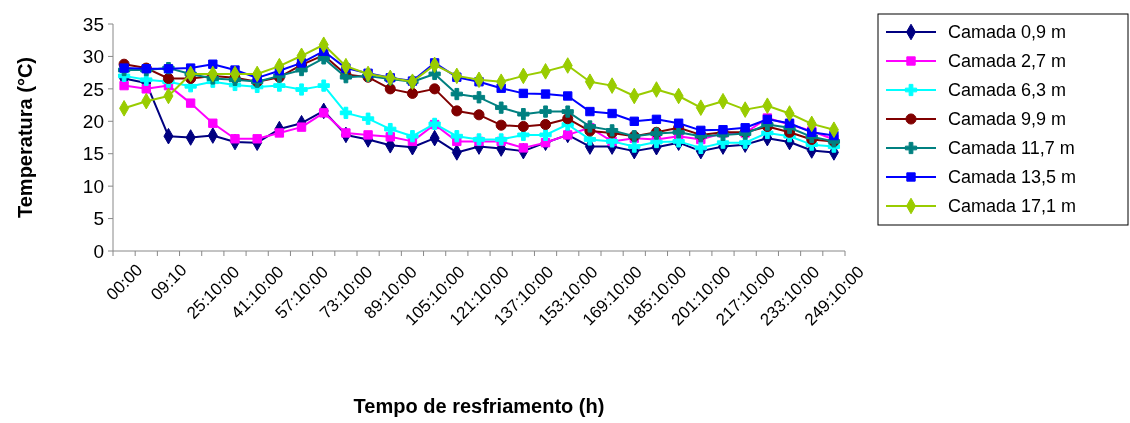 The height and width of the screenshot is (423, 1130). Describe the element at coordinates (1012, 206) in the screenshot. I see `legend-label: Camada 17,1 m` at that location.